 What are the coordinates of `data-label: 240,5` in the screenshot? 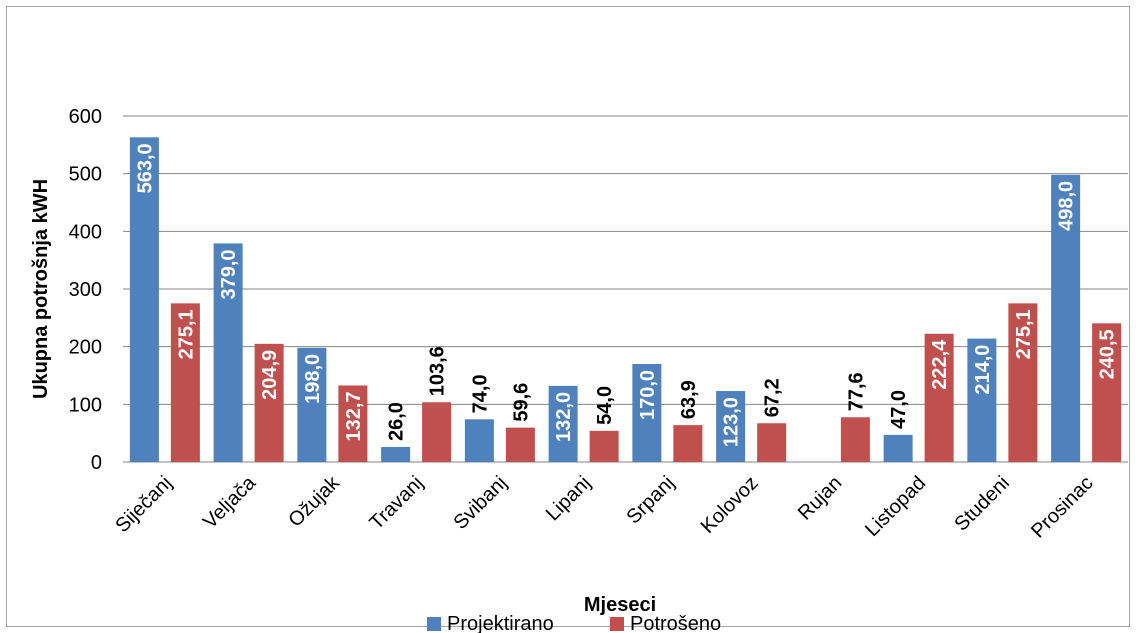 It's located at (1108, 354).